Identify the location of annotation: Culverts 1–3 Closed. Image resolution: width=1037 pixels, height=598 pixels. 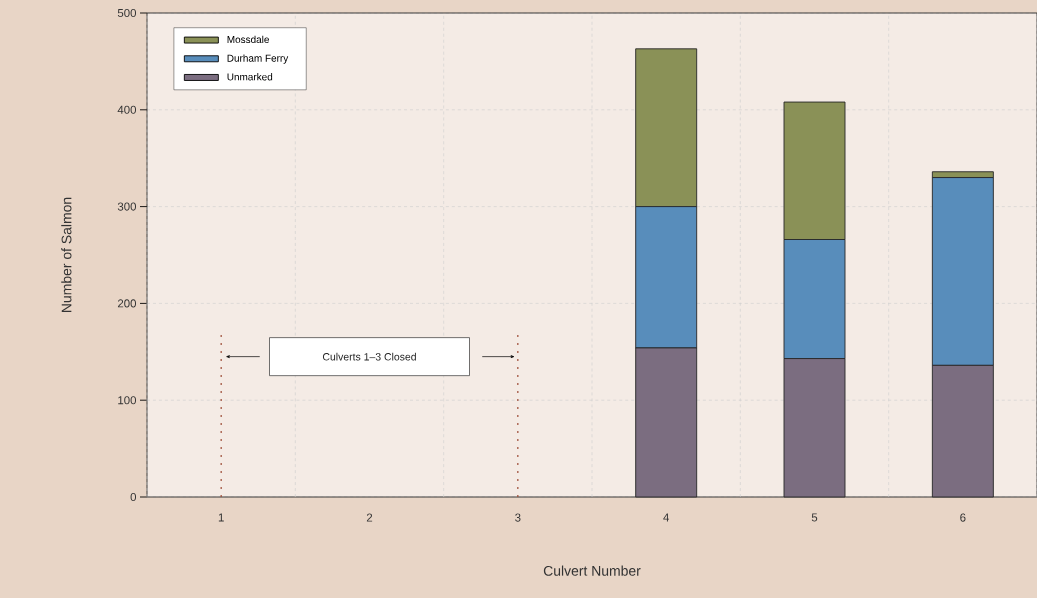
(369, 356).